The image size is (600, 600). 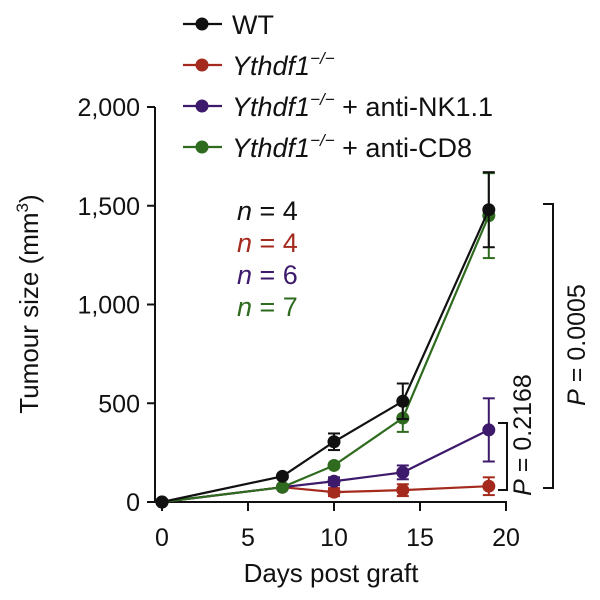 I want to click on x-tick-label: 20, so click(x=506, y=538).